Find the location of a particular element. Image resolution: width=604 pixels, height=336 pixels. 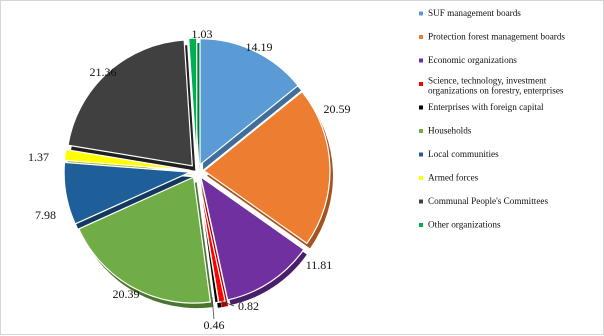

legend-item-local-communities: Local communities is located at coordinates (459, 154).